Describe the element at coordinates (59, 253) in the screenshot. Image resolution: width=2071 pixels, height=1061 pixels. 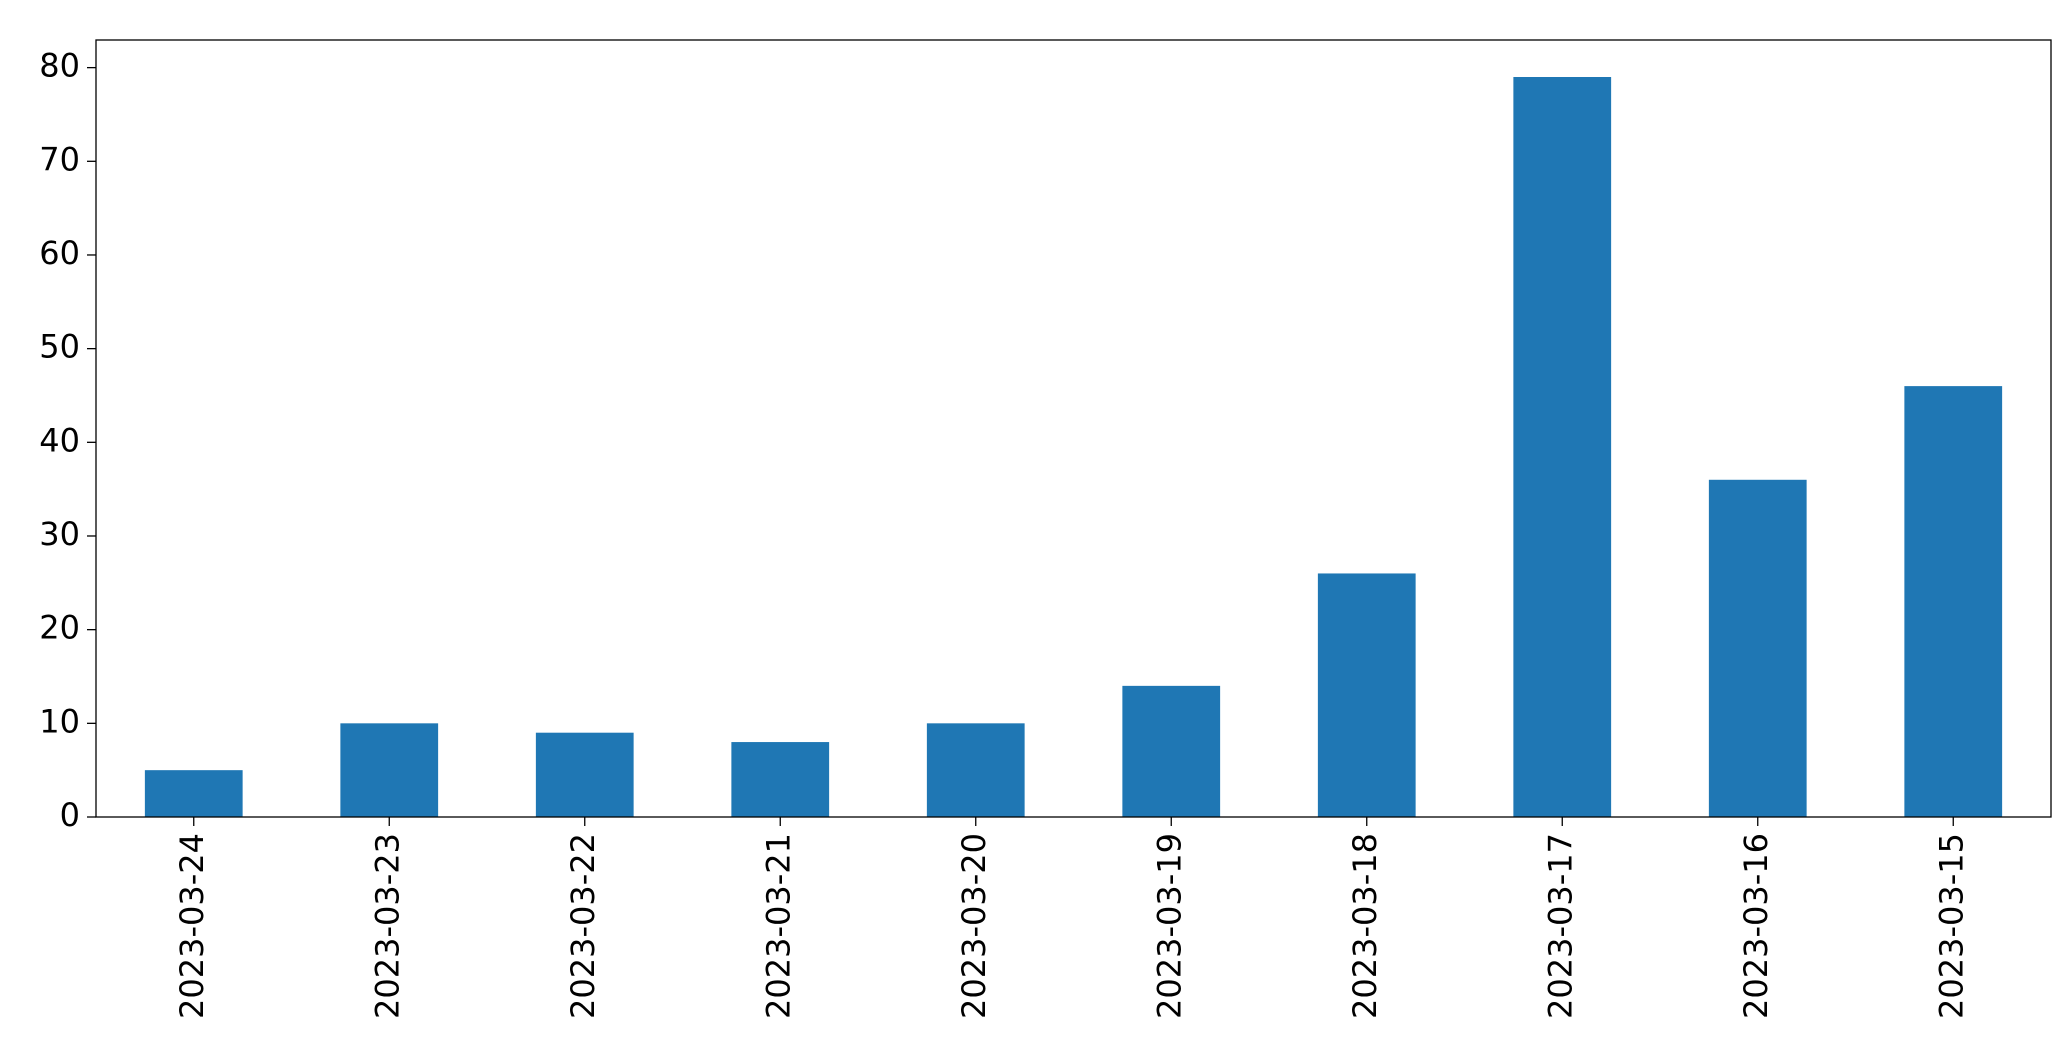
I see `y-tick-label: 60` at that location.